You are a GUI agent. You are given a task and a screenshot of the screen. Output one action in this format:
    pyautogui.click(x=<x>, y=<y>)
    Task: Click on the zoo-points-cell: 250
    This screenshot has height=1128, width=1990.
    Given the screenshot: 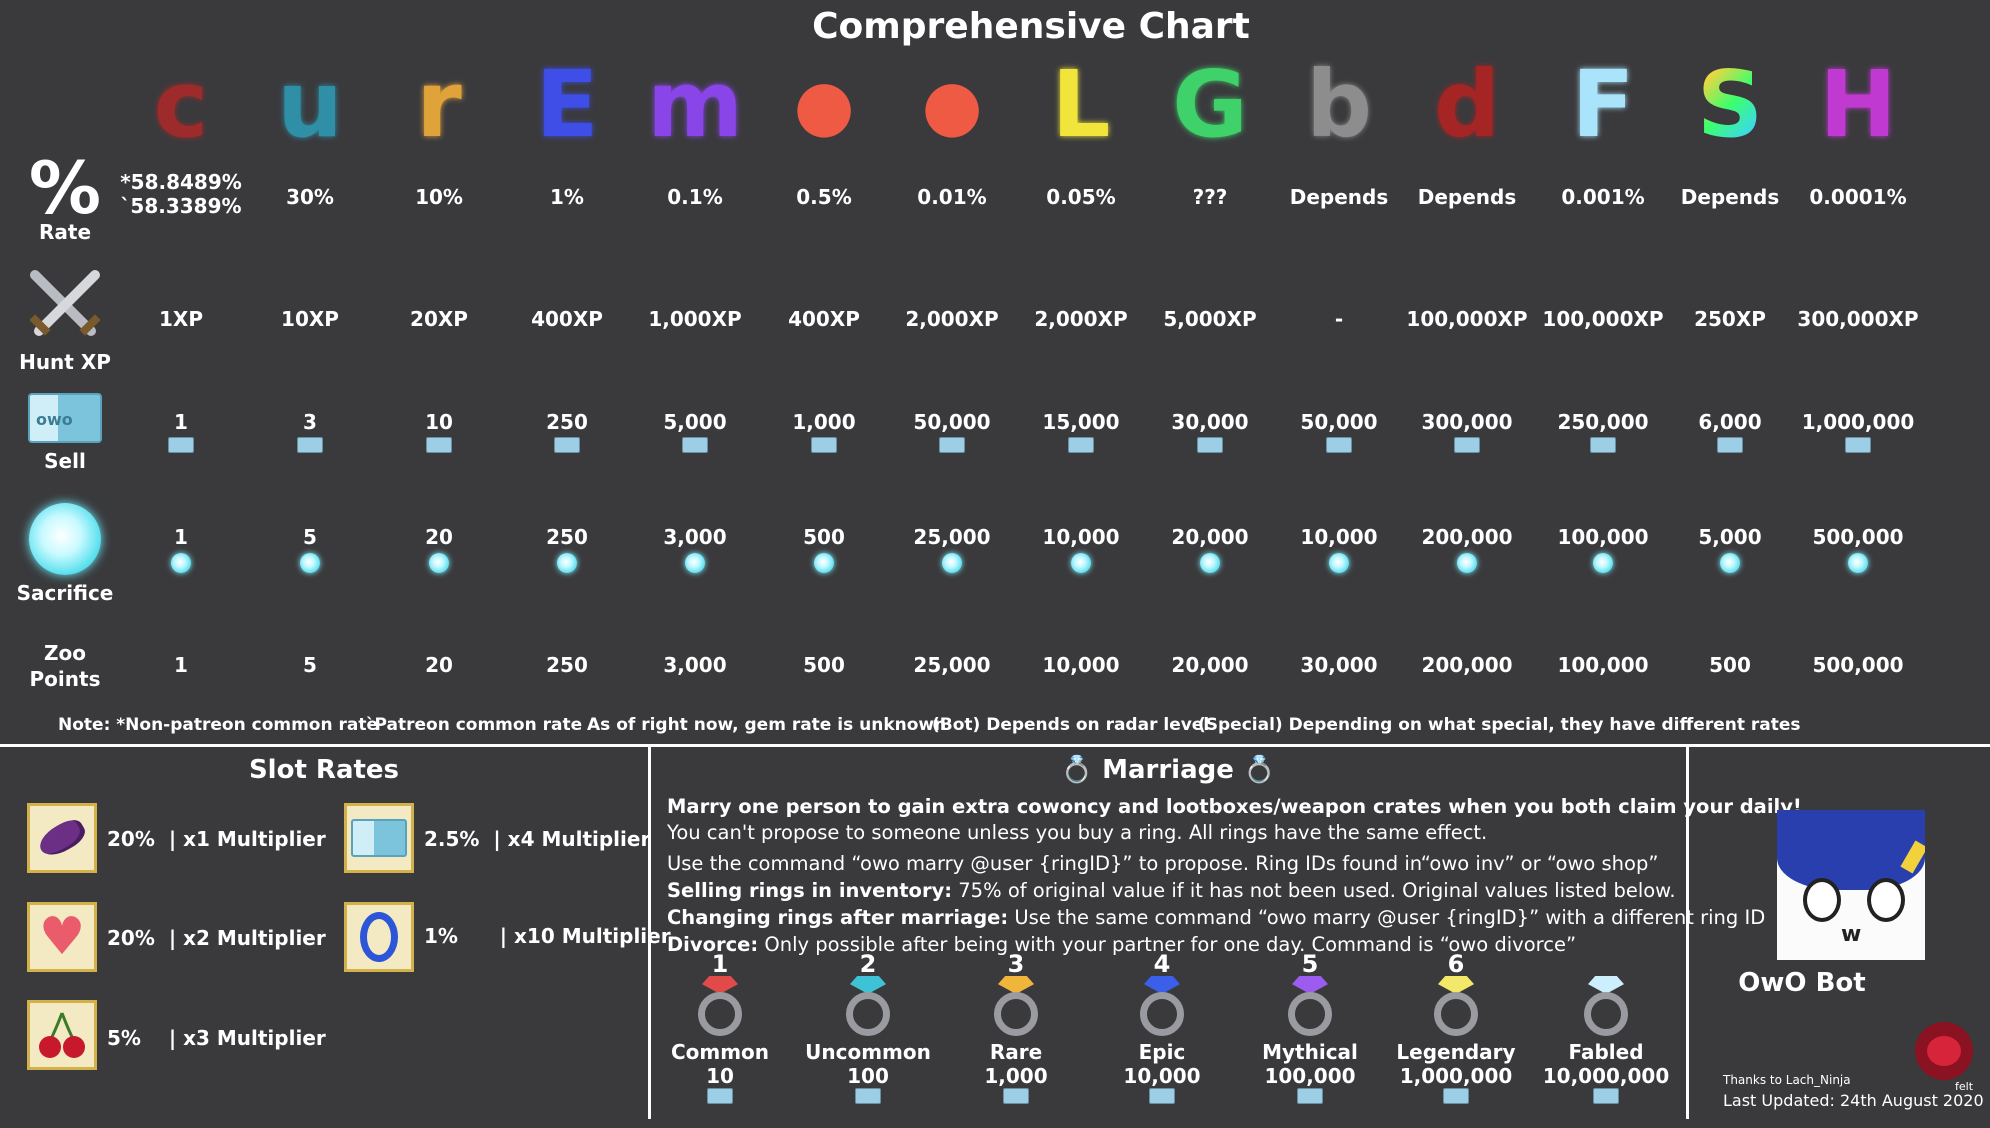 What is the action you would take?
    pyautogui.click(x=567, y=665)
    